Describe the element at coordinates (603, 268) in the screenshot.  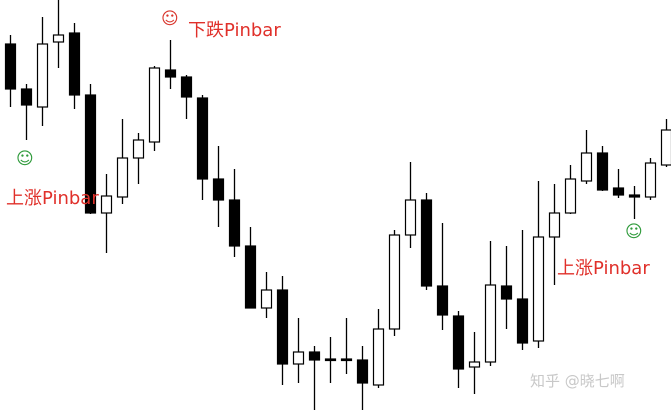
I see `annotation-bullish-pinbar-2: 上涨Pinbar` at that location.